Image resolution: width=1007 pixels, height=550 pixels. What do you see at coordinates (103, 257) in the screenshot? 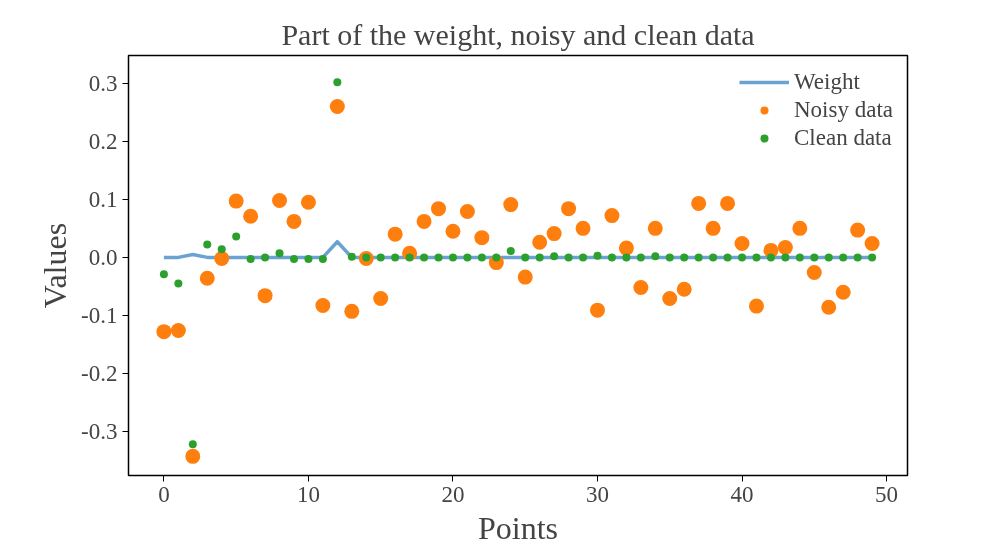
I see `y-tick-label: 0.0` at bounding box center [103, 257].